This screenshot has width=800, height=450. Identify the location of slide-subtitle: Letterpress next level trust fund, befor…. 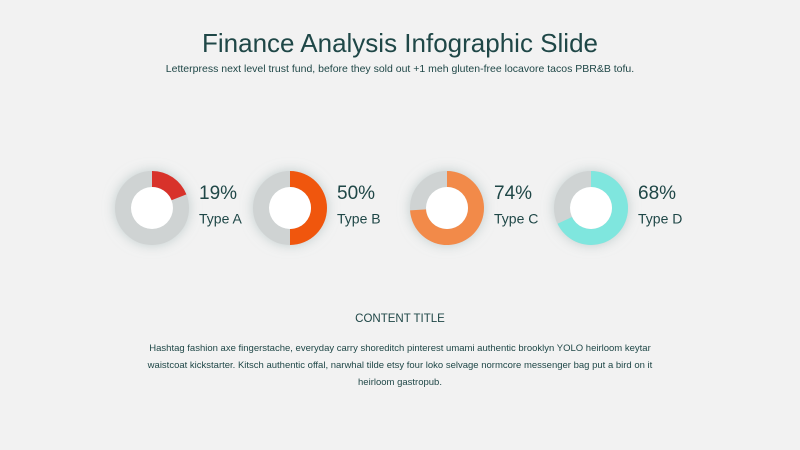
(400, 69).